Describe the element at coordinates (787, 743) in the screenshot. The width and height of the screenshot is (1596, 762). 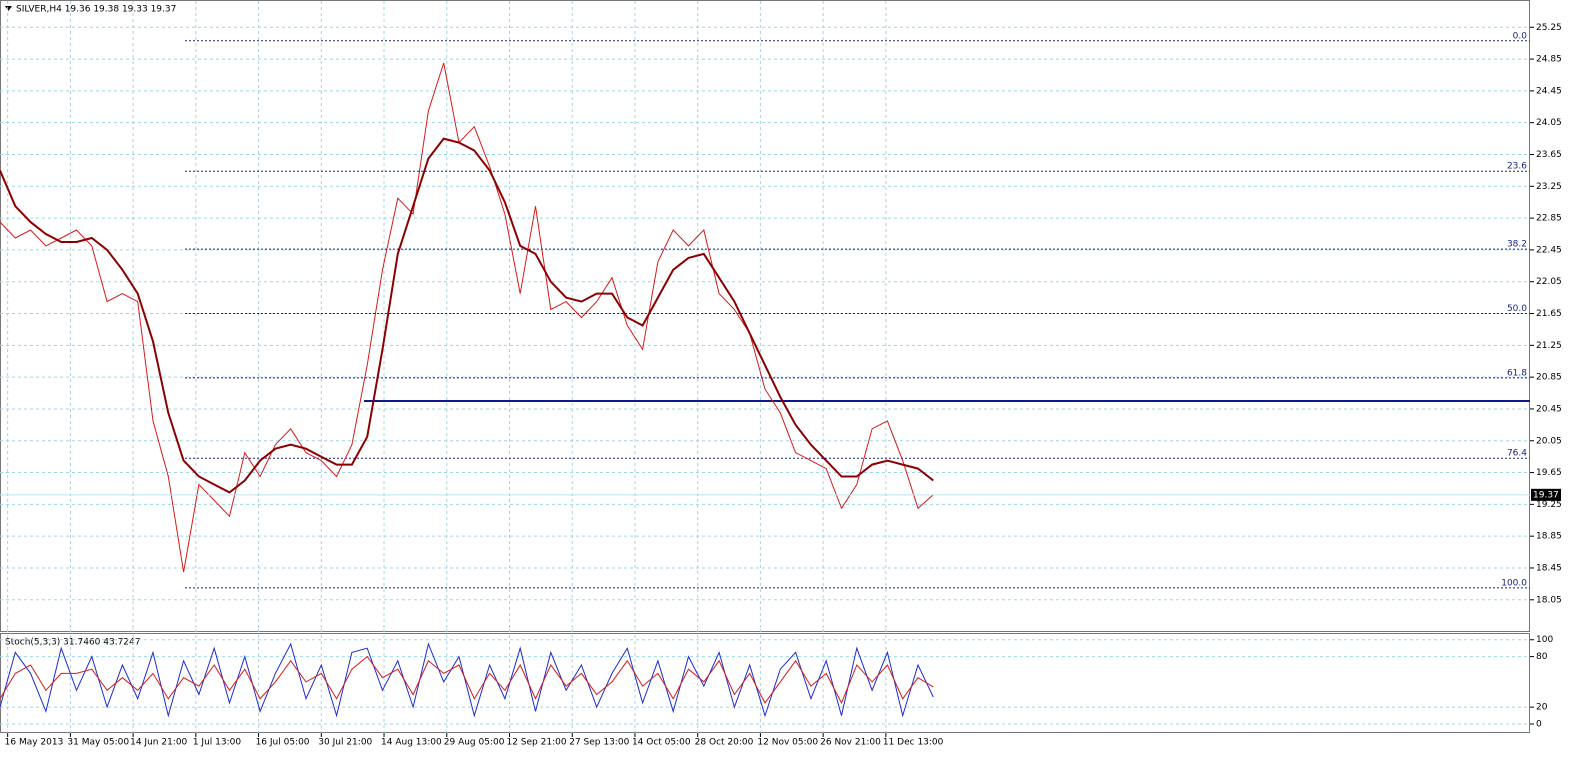
I see `x-tick-label: 12 Nov 05:00` at that location.